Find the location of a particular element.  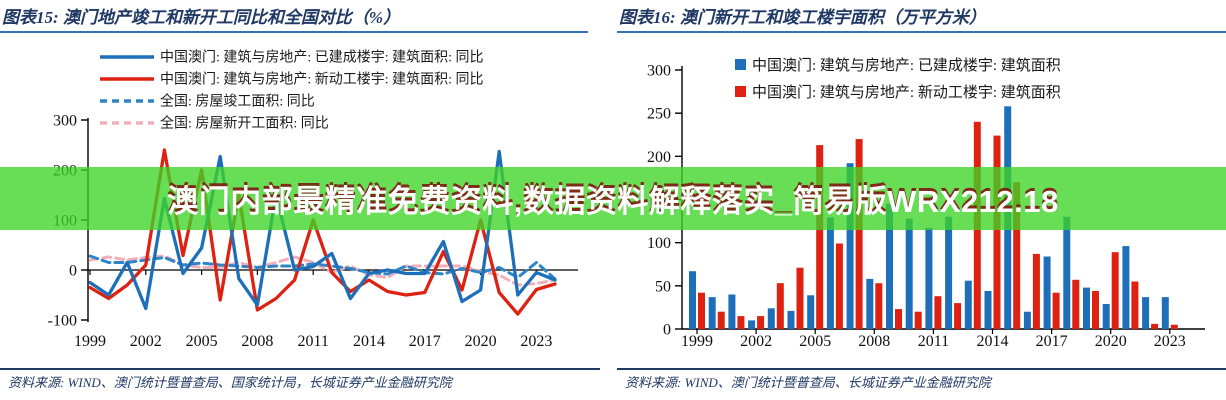

figure15-source-rule is located at coordinates (300, 369).